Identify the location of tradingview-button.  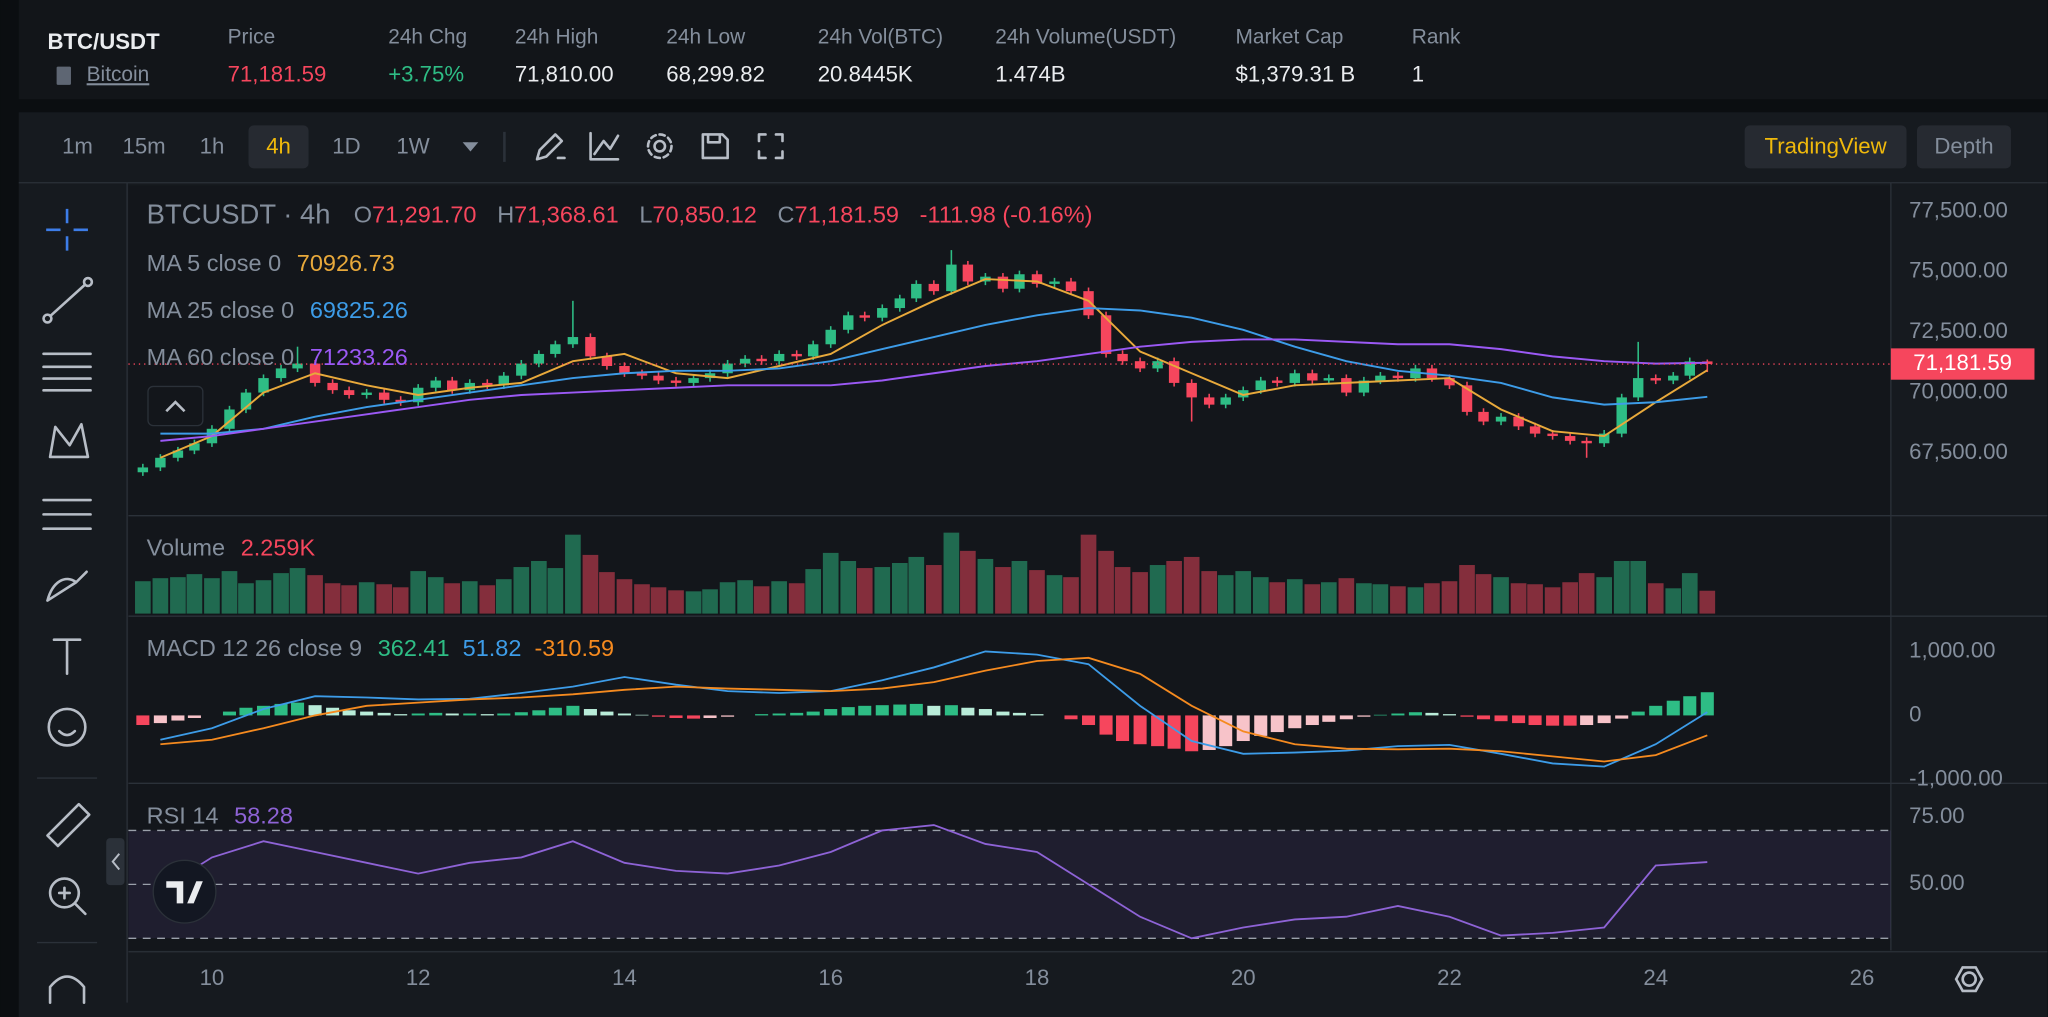
(1825, 147).